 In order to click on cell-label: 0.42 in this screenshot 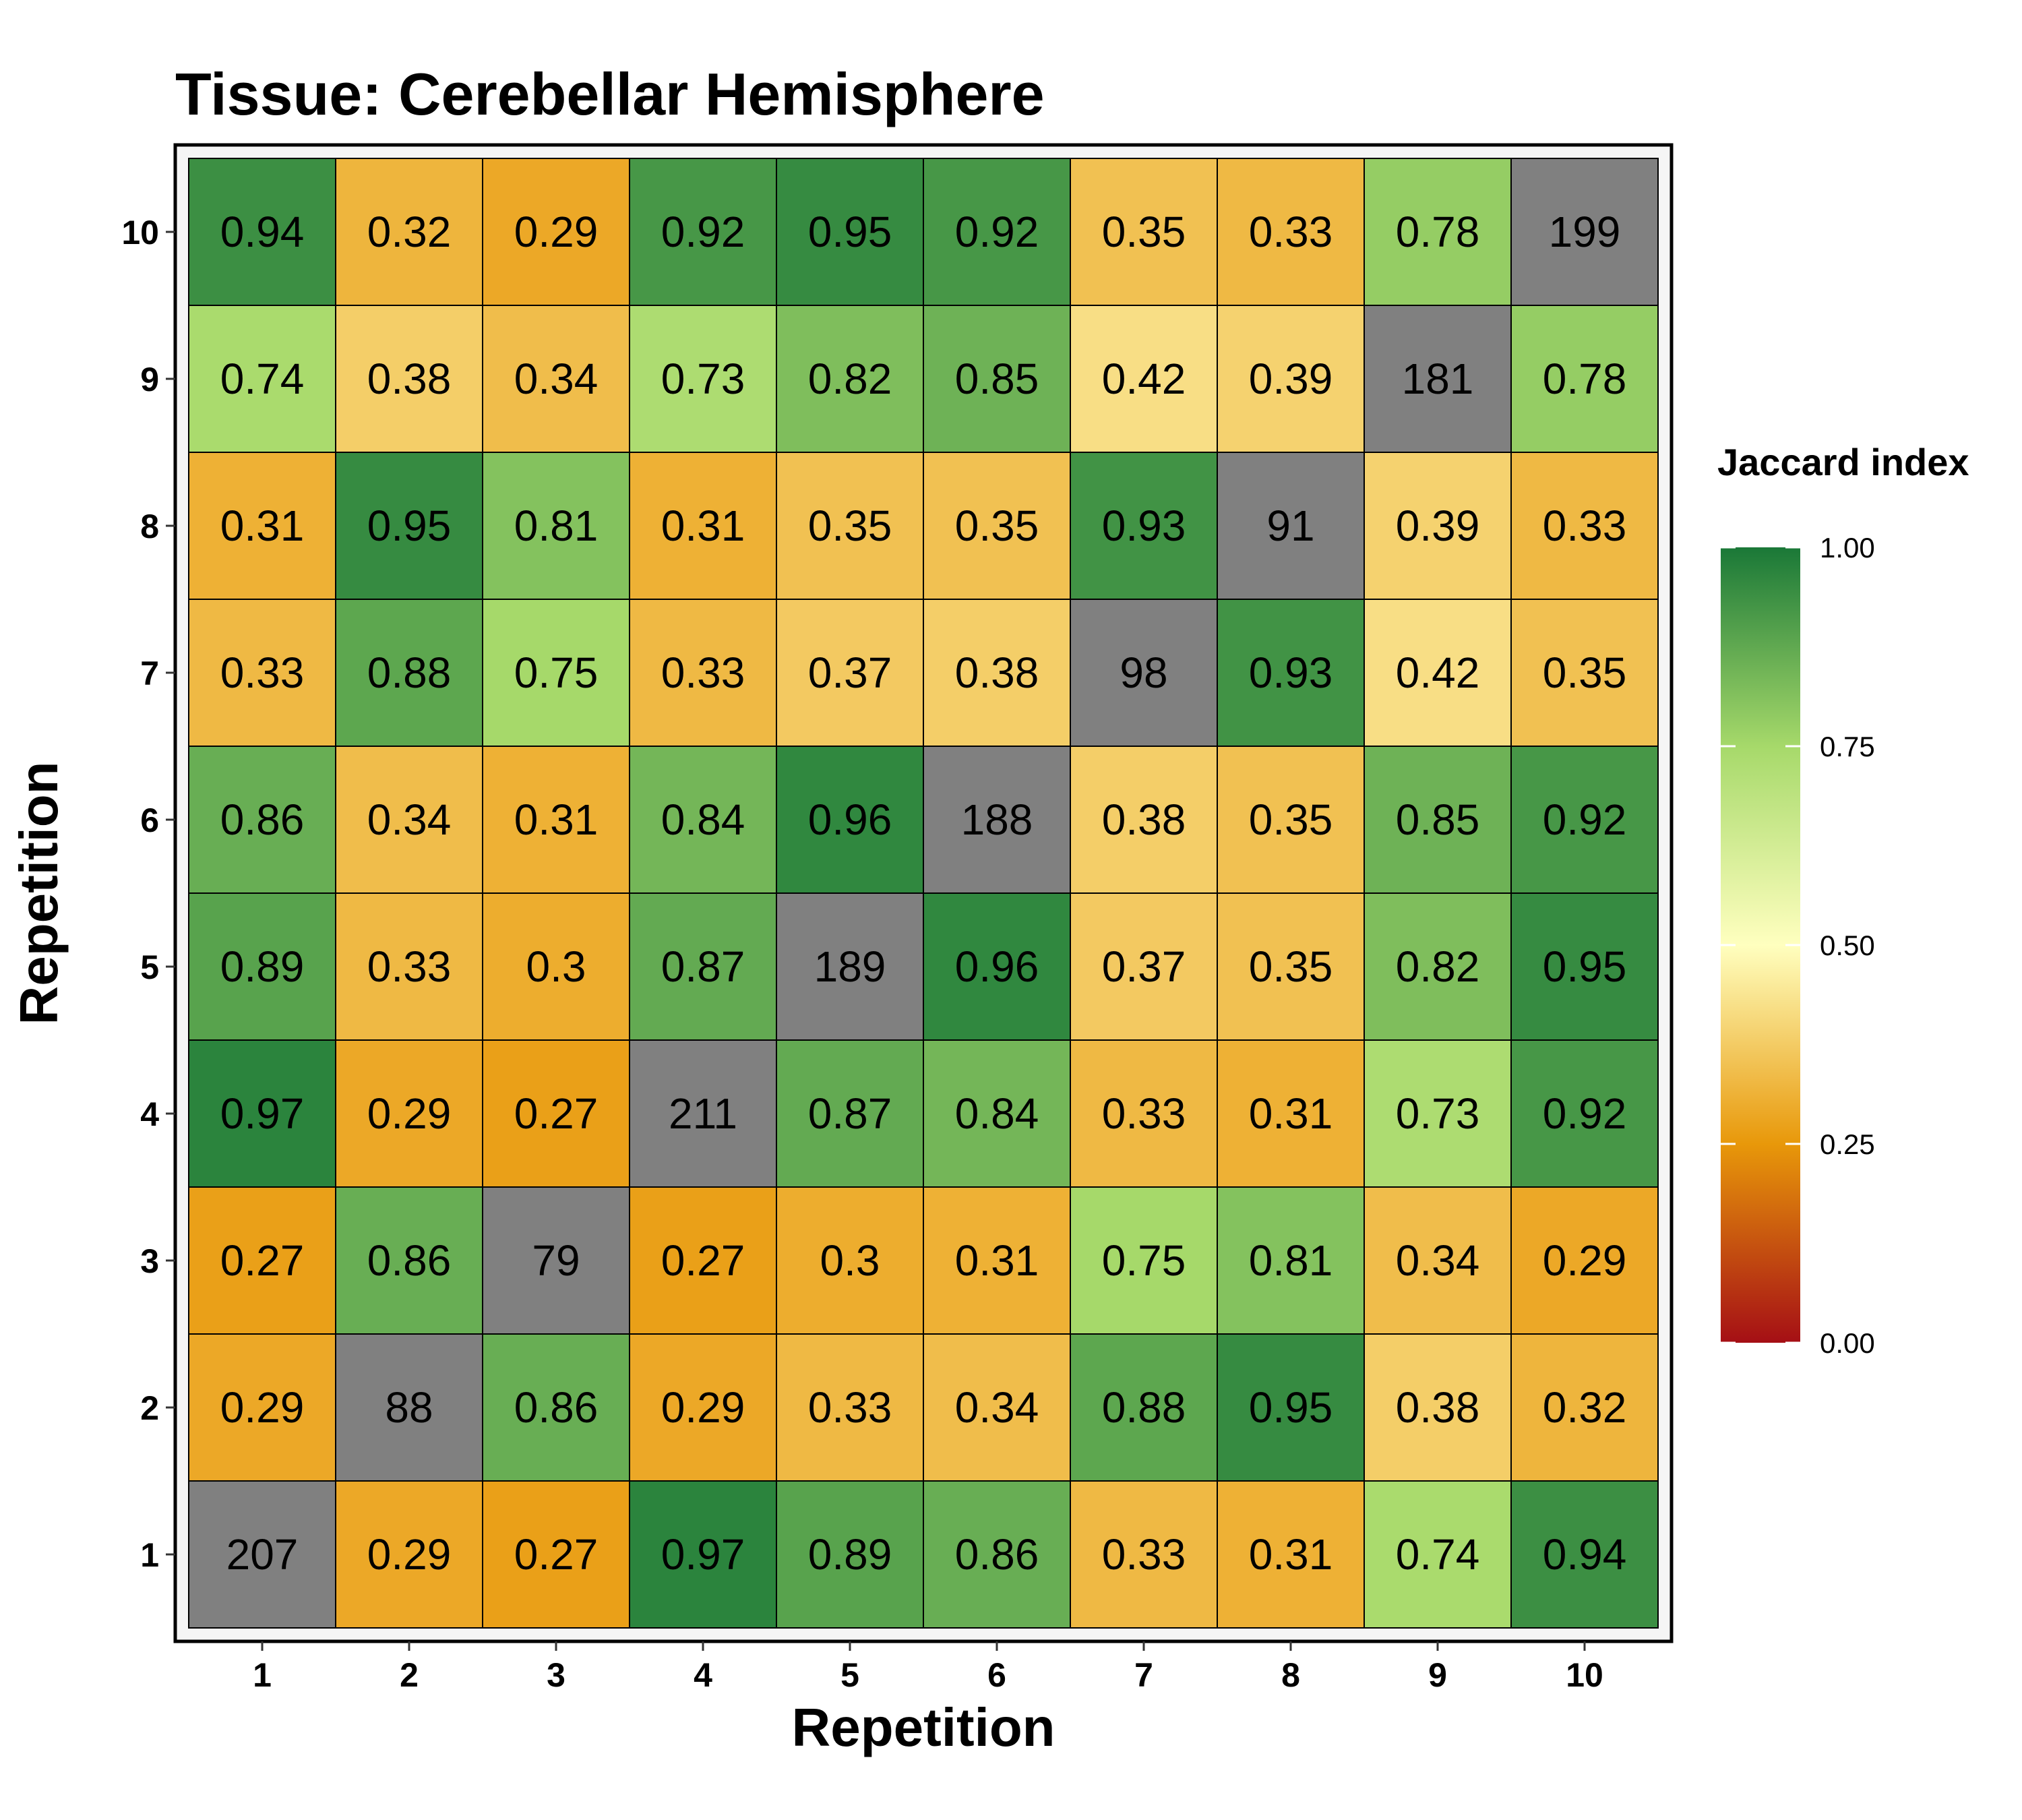, I will do `click(1144, 379)`.